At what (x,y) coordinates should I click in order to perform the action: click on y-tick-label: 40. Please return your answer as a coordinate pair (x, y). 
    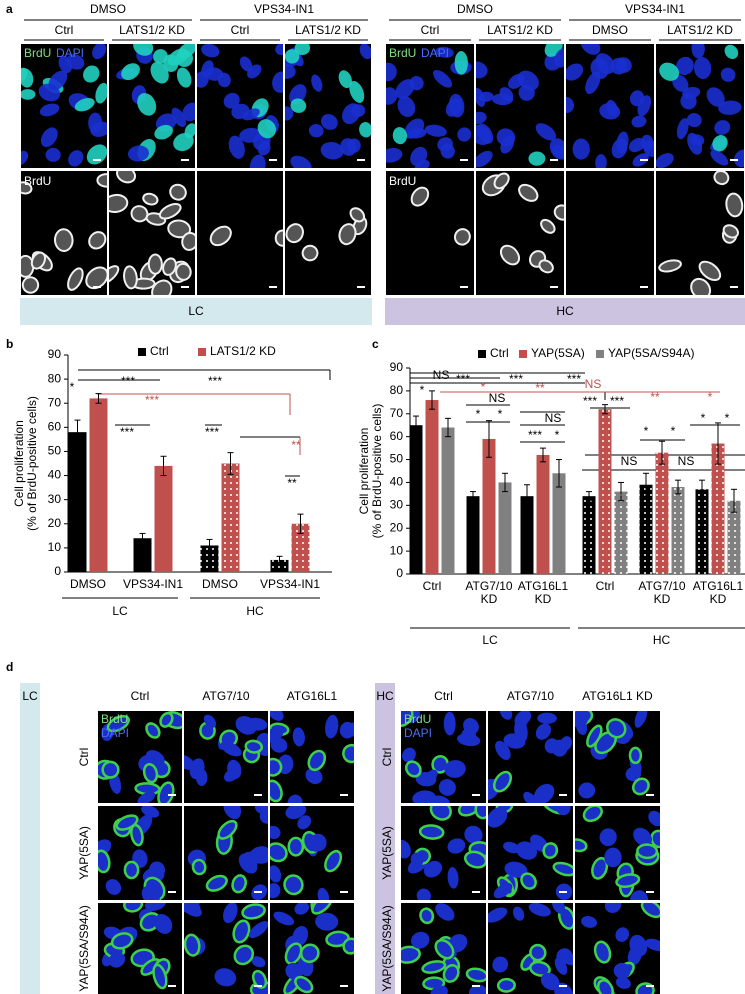
    Looking at the image, I should click on (55, 475).